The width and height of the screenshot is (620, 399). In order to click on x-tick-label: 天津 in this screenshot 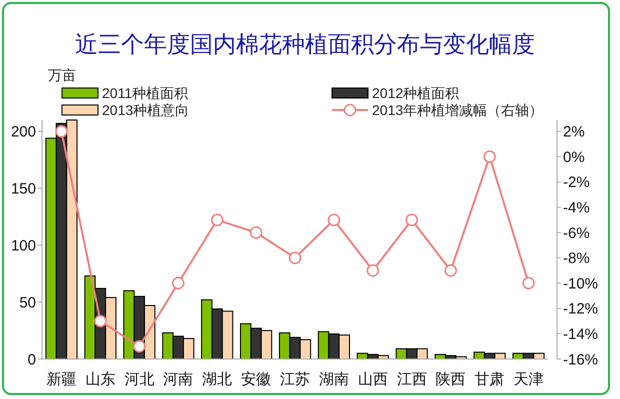, I will do `click(529, 379)`.